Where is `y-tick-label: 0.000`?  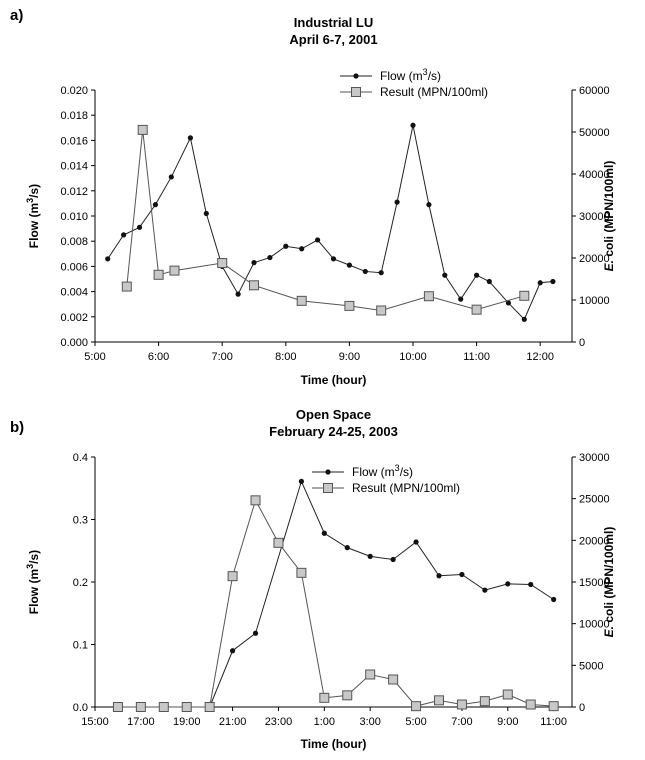 y-tick-label: 0.000 is located at coordinates (74, 343).